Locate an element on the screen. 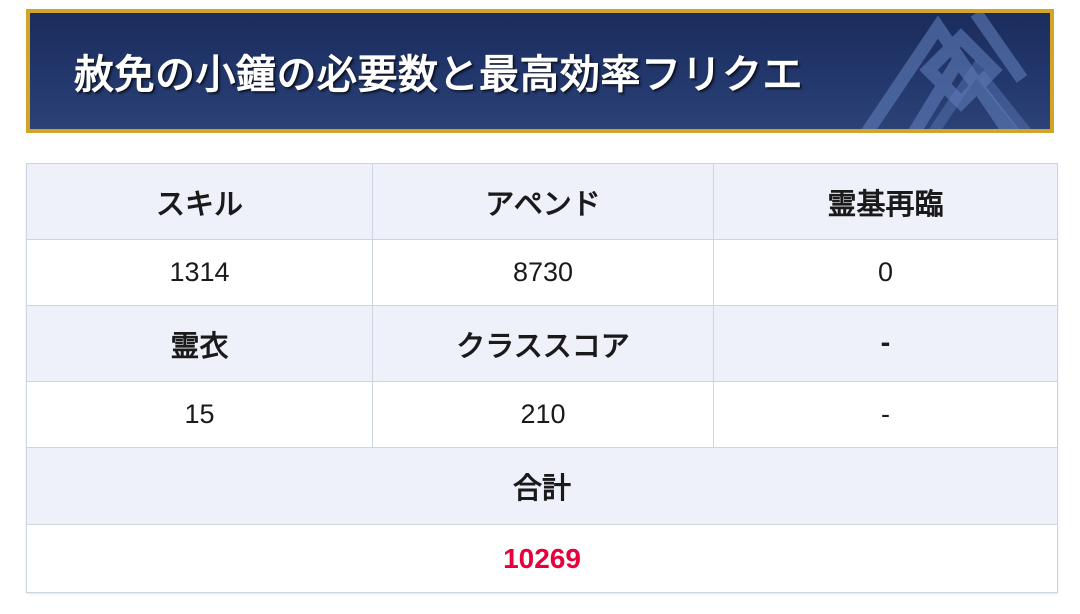  total-value: 10269 is located at coordinates (542, 558).